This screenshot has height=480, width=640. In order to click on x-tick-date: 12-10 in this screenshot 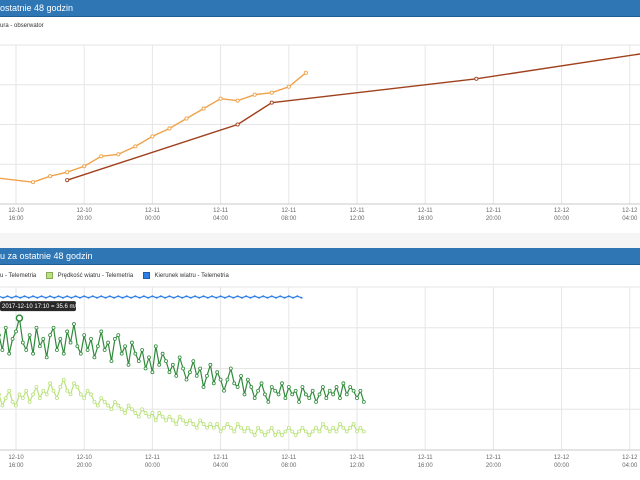, I will do `click(85, 211)`.